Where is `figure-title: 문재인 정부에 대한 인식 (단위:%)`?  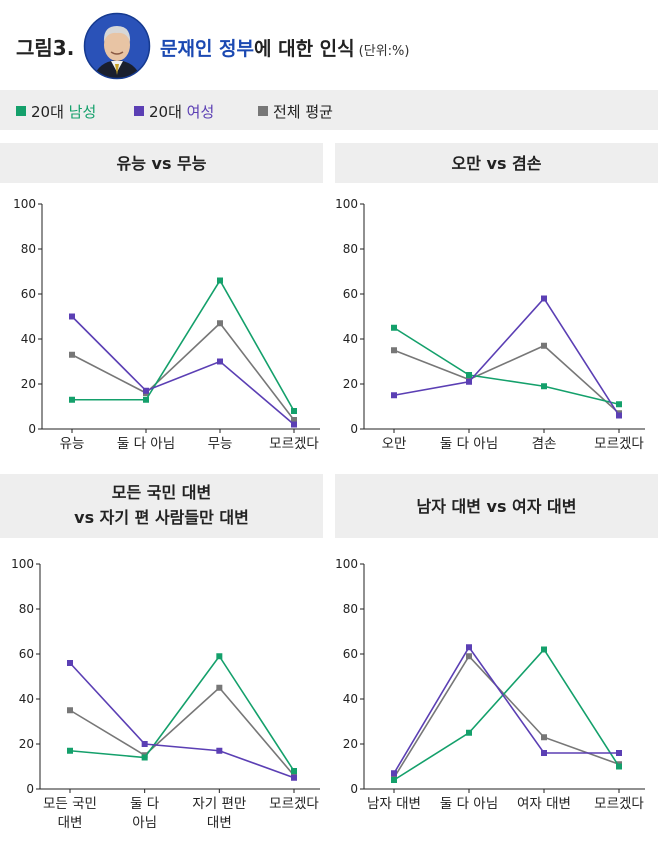
figure-title: 문재인 정부에 대한 인식 (단위:%) is located at coordinates (284, 47).